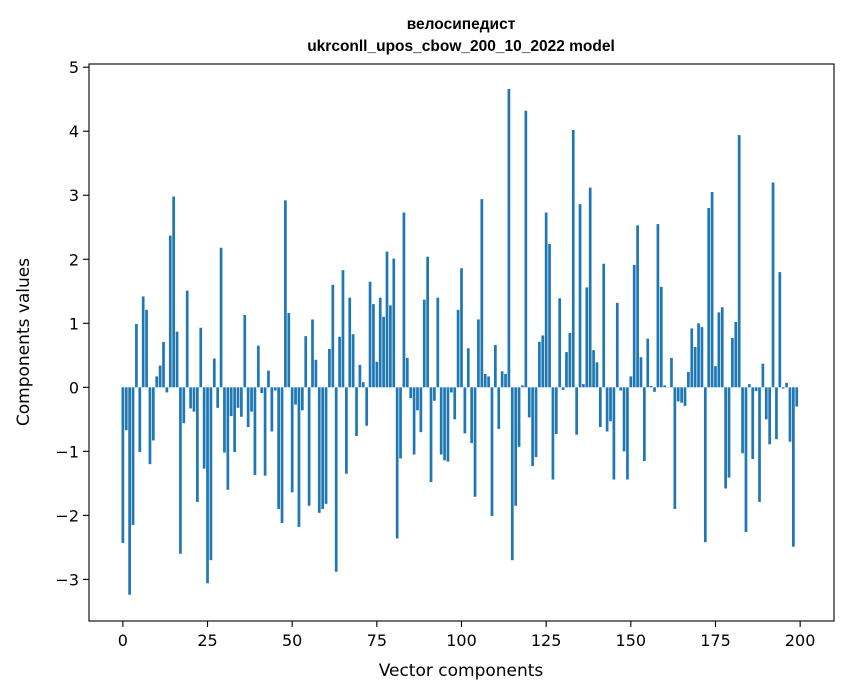  I want to click on x-tick-label: 150, so click(631, 640).